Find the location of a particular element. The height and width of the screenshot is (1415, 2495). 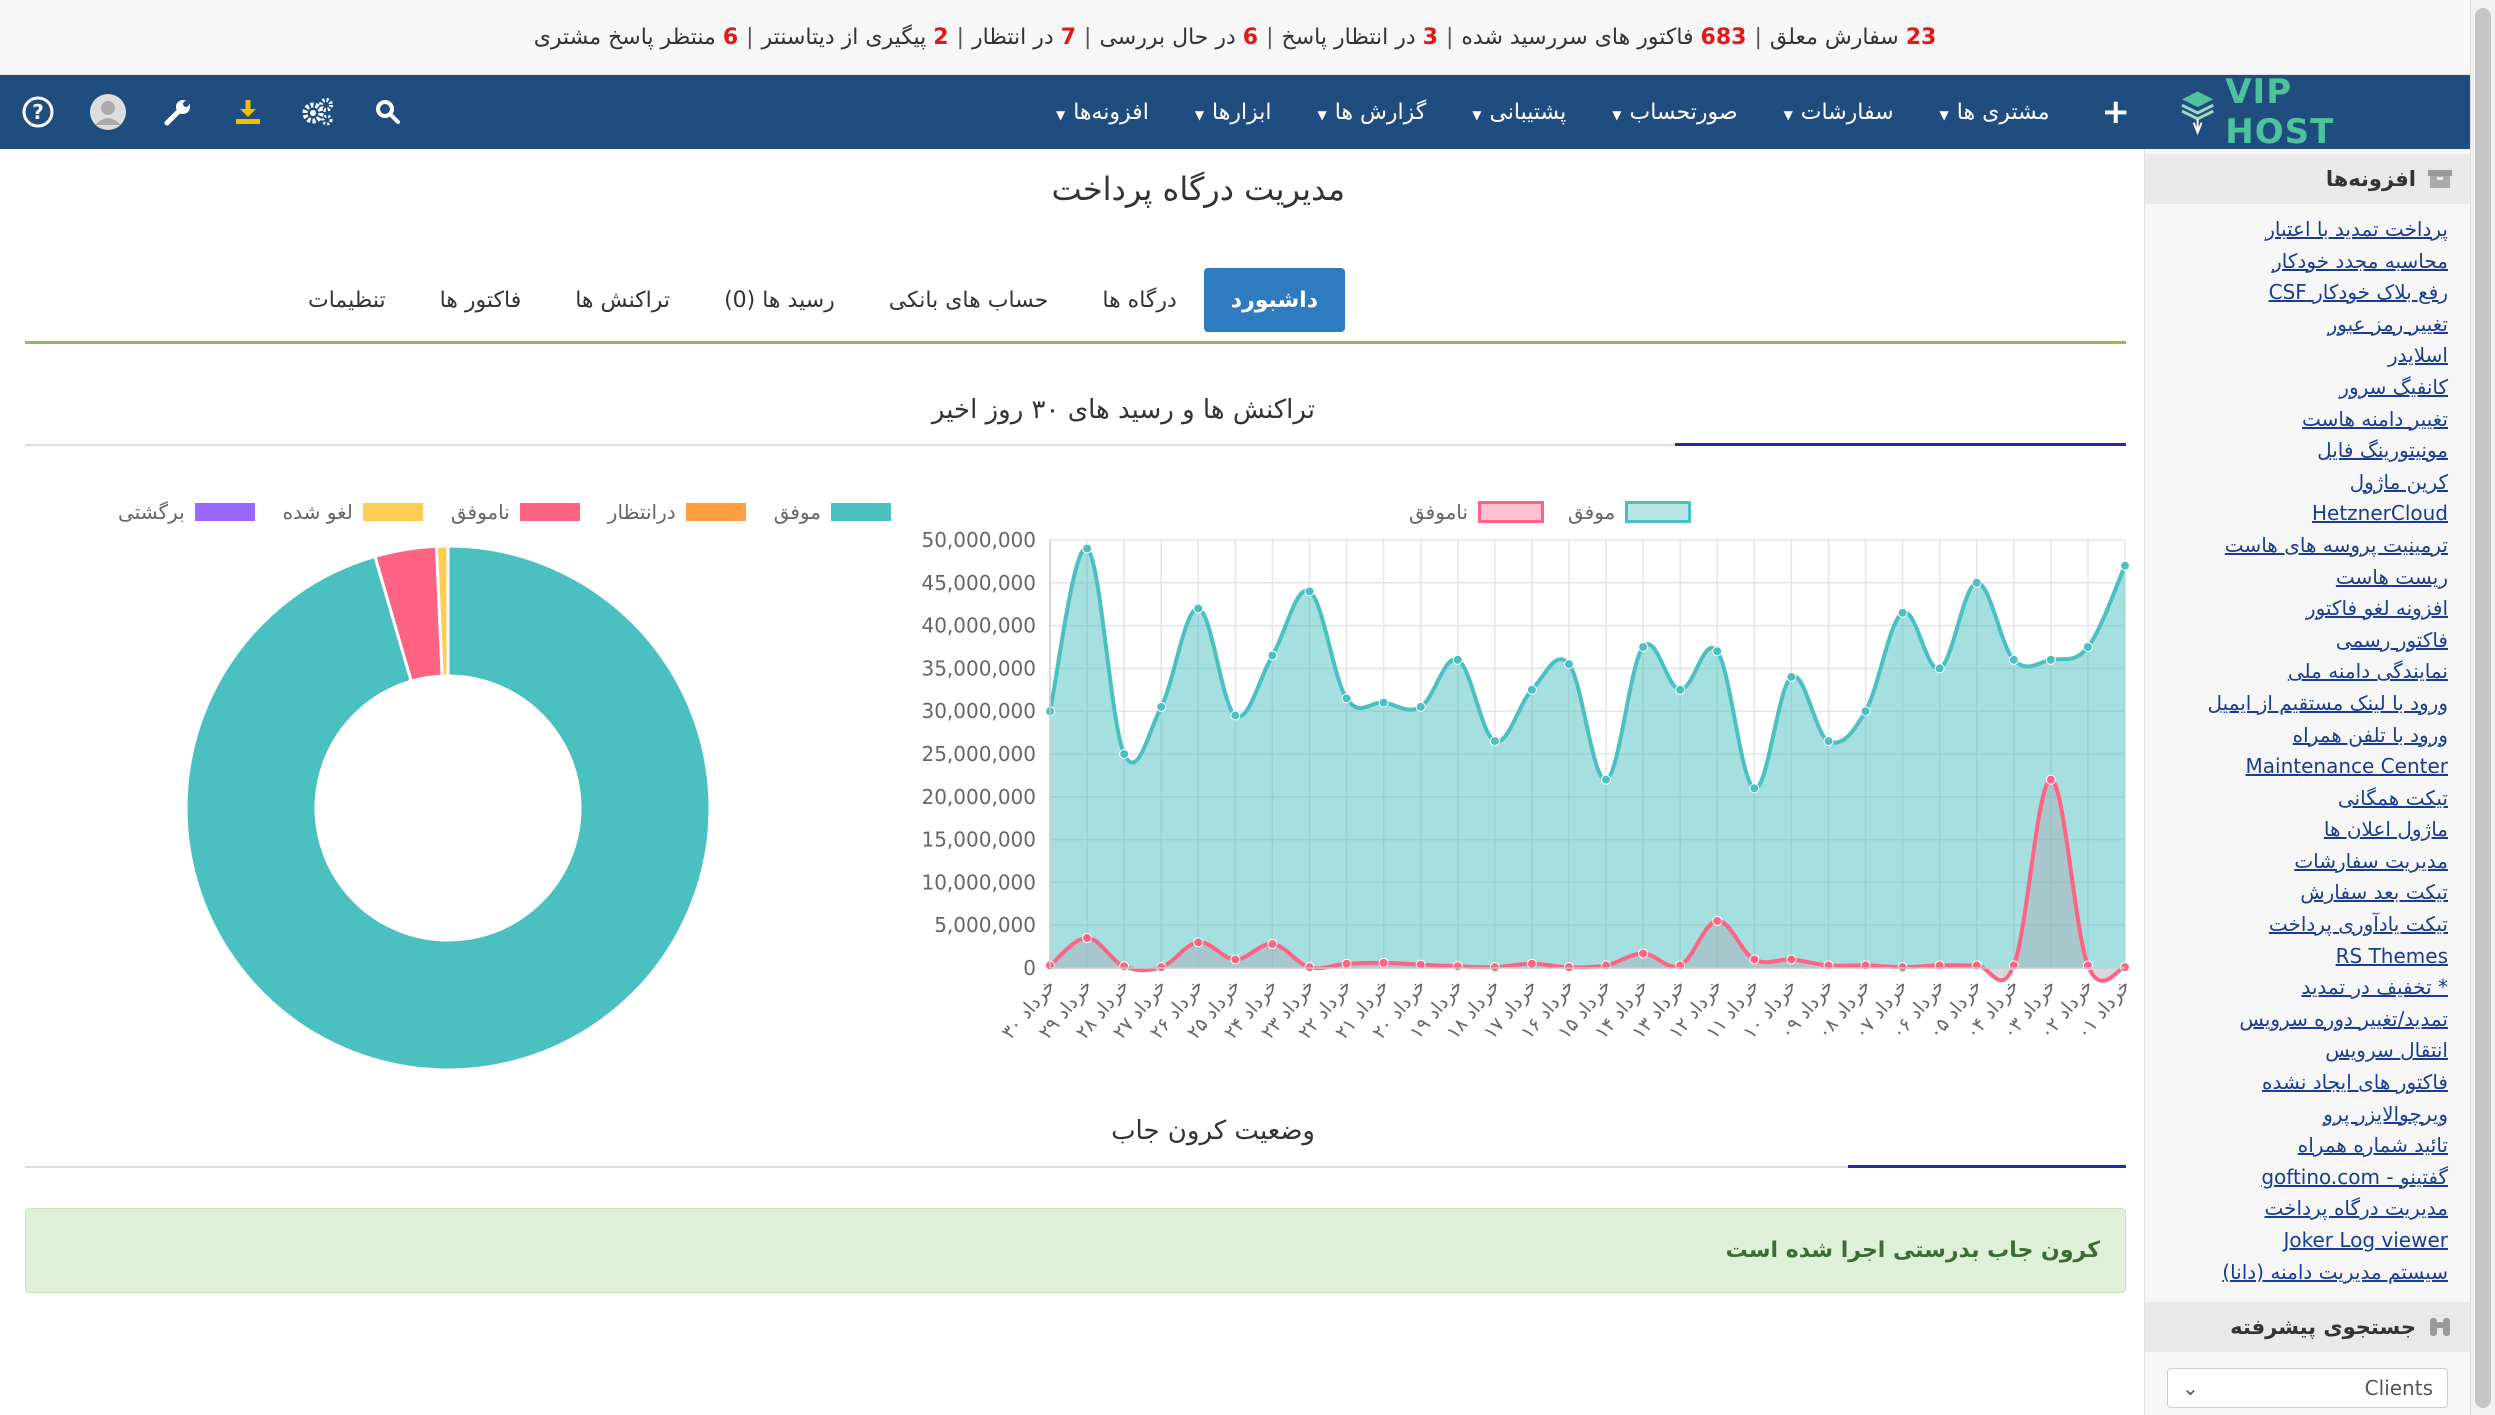

nav-item: ابزارها ▼ is located at coordinates (1233, 112).